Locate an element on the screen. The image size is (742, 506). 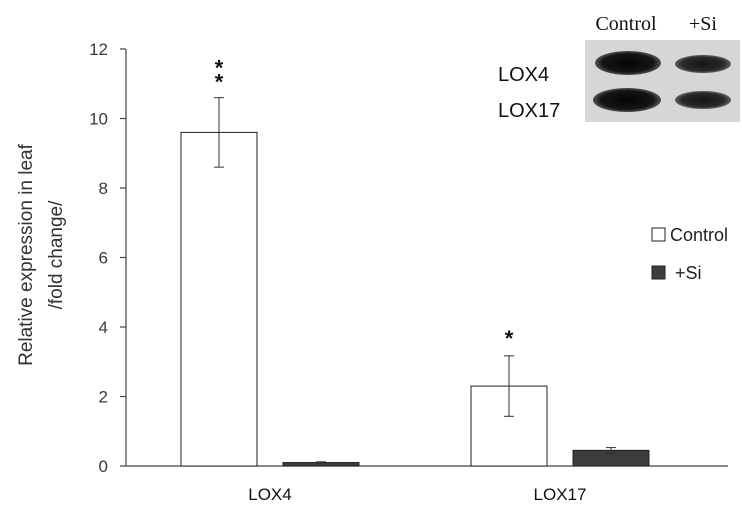
y-tick-label-0: 0 is located at coordinates (103, 466).